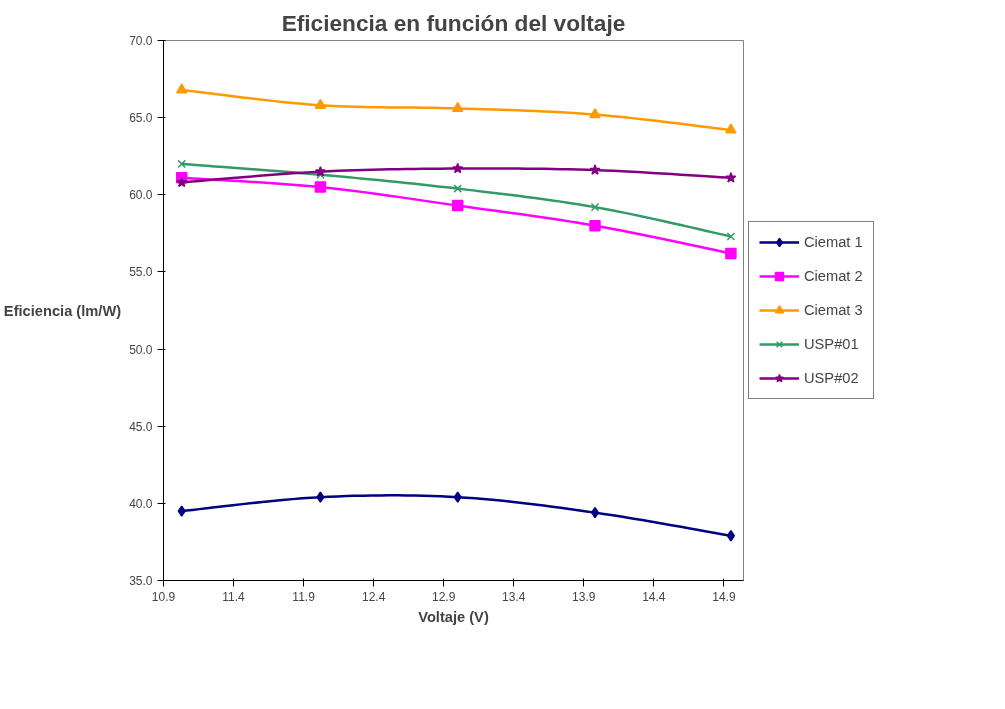  Describe the element at coordinates (141, 41) in the screenshot. I see `y-tick-label: 70.0` at that location.